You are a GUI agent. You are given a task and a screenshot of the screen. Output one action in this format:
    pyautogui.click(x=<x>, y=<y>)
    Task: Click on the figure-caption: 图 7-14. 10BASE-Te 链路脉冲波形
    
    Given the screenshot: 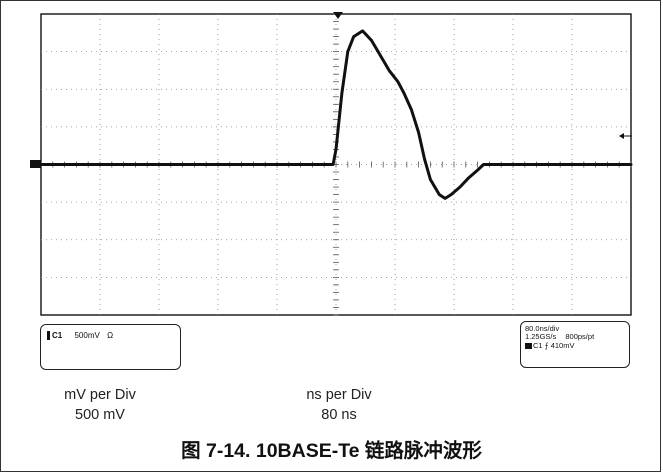 What is the action you would take?
    pyautogui.click(x=331, y=451)
    